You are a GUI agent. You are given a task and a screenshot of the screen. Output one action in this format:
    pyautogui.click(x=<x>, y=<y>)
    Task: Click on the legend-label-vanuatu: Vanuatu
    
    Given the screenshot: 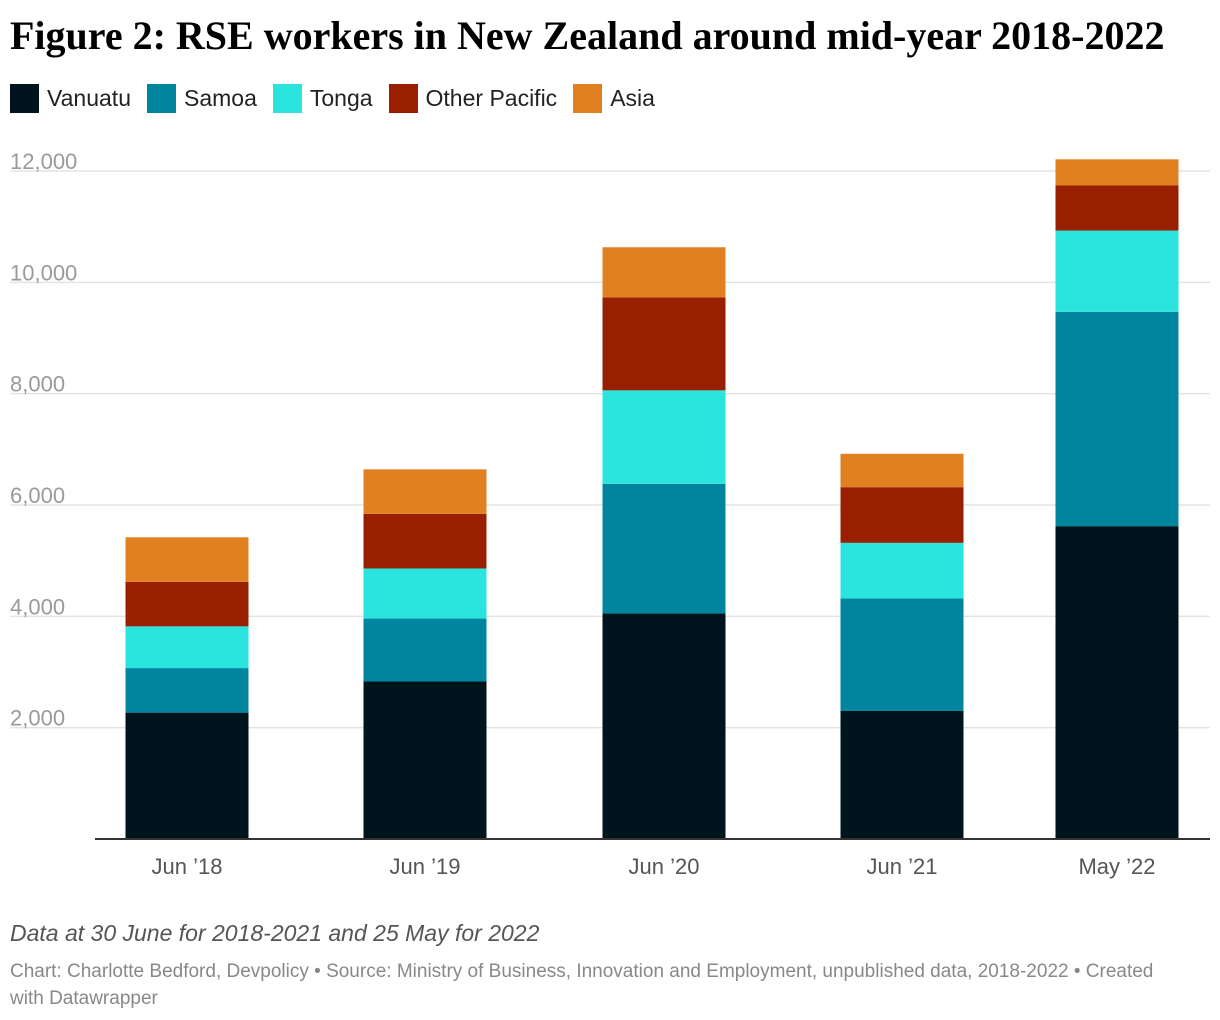 What is the action you would take?
    pyautogui.click(x=89, y=98)
    